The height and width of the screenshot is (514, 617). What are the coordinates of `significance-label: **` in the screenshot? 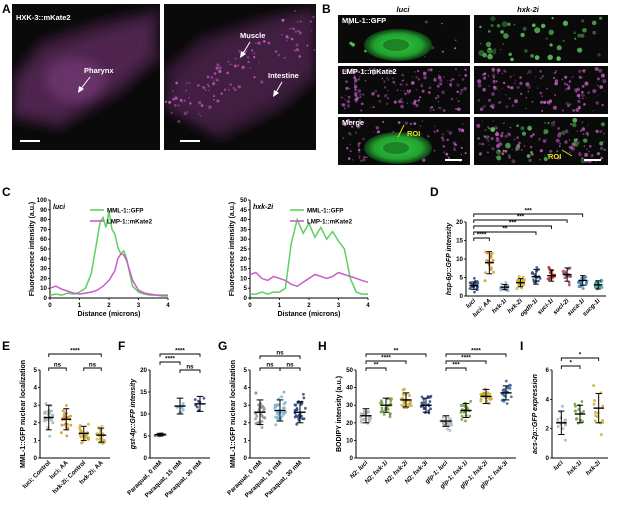 It's located at (376, 365).